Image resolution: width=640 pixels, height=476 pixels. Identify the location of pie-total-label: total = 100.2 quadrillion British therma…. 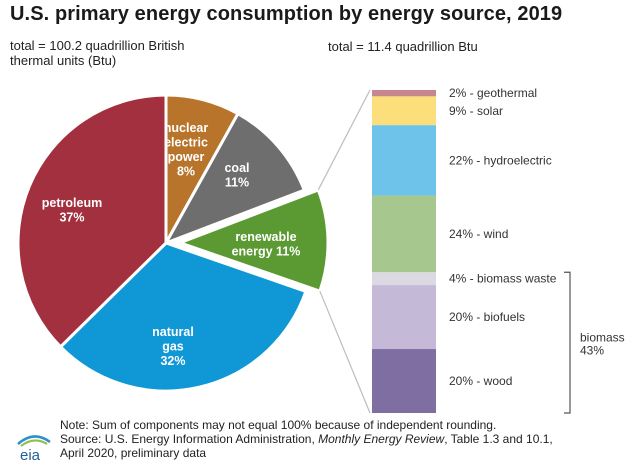
(97, 53).